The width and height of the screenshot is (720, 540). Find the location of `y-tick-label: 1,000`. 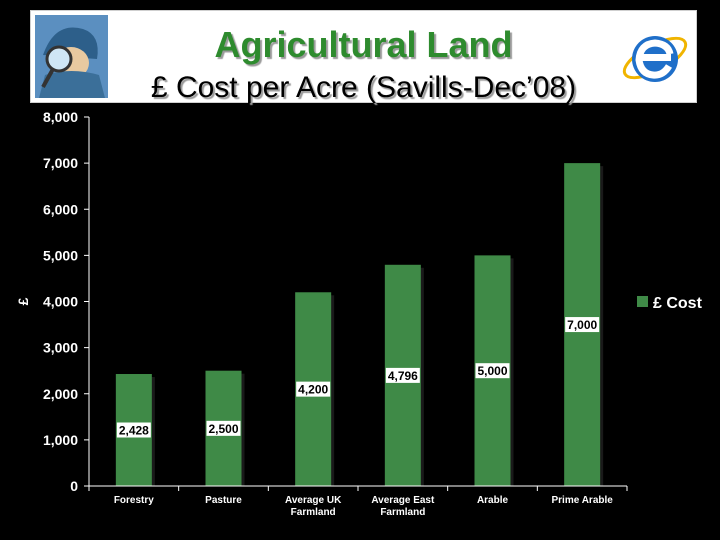

y-tick-label: 1,000 is located at coordinates (60, 440).